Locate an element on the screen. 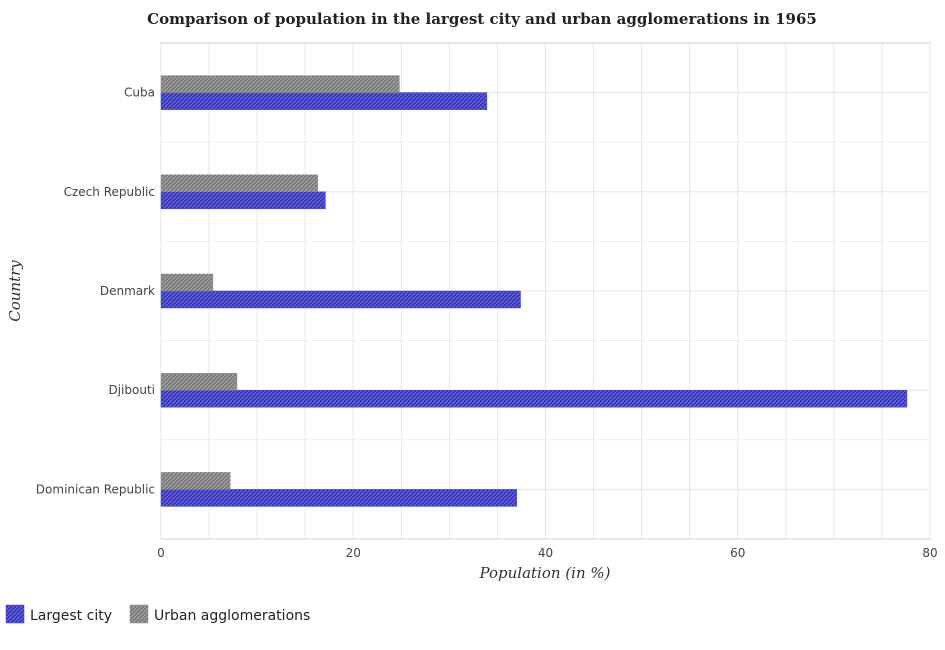  y-axis-label: Country is located at coordinates (15, 291).